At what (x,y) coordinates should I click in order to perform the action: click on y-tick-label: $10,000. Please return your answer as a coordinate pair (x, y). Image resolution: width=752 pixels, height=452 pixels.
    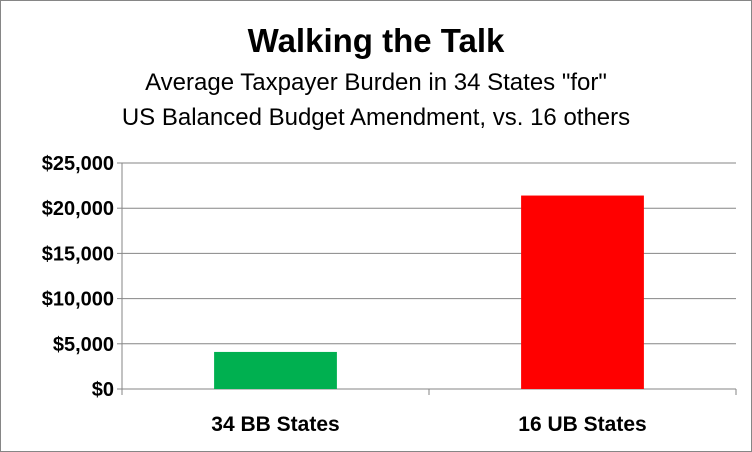
    Looking at the image, I should click on (78, 300).